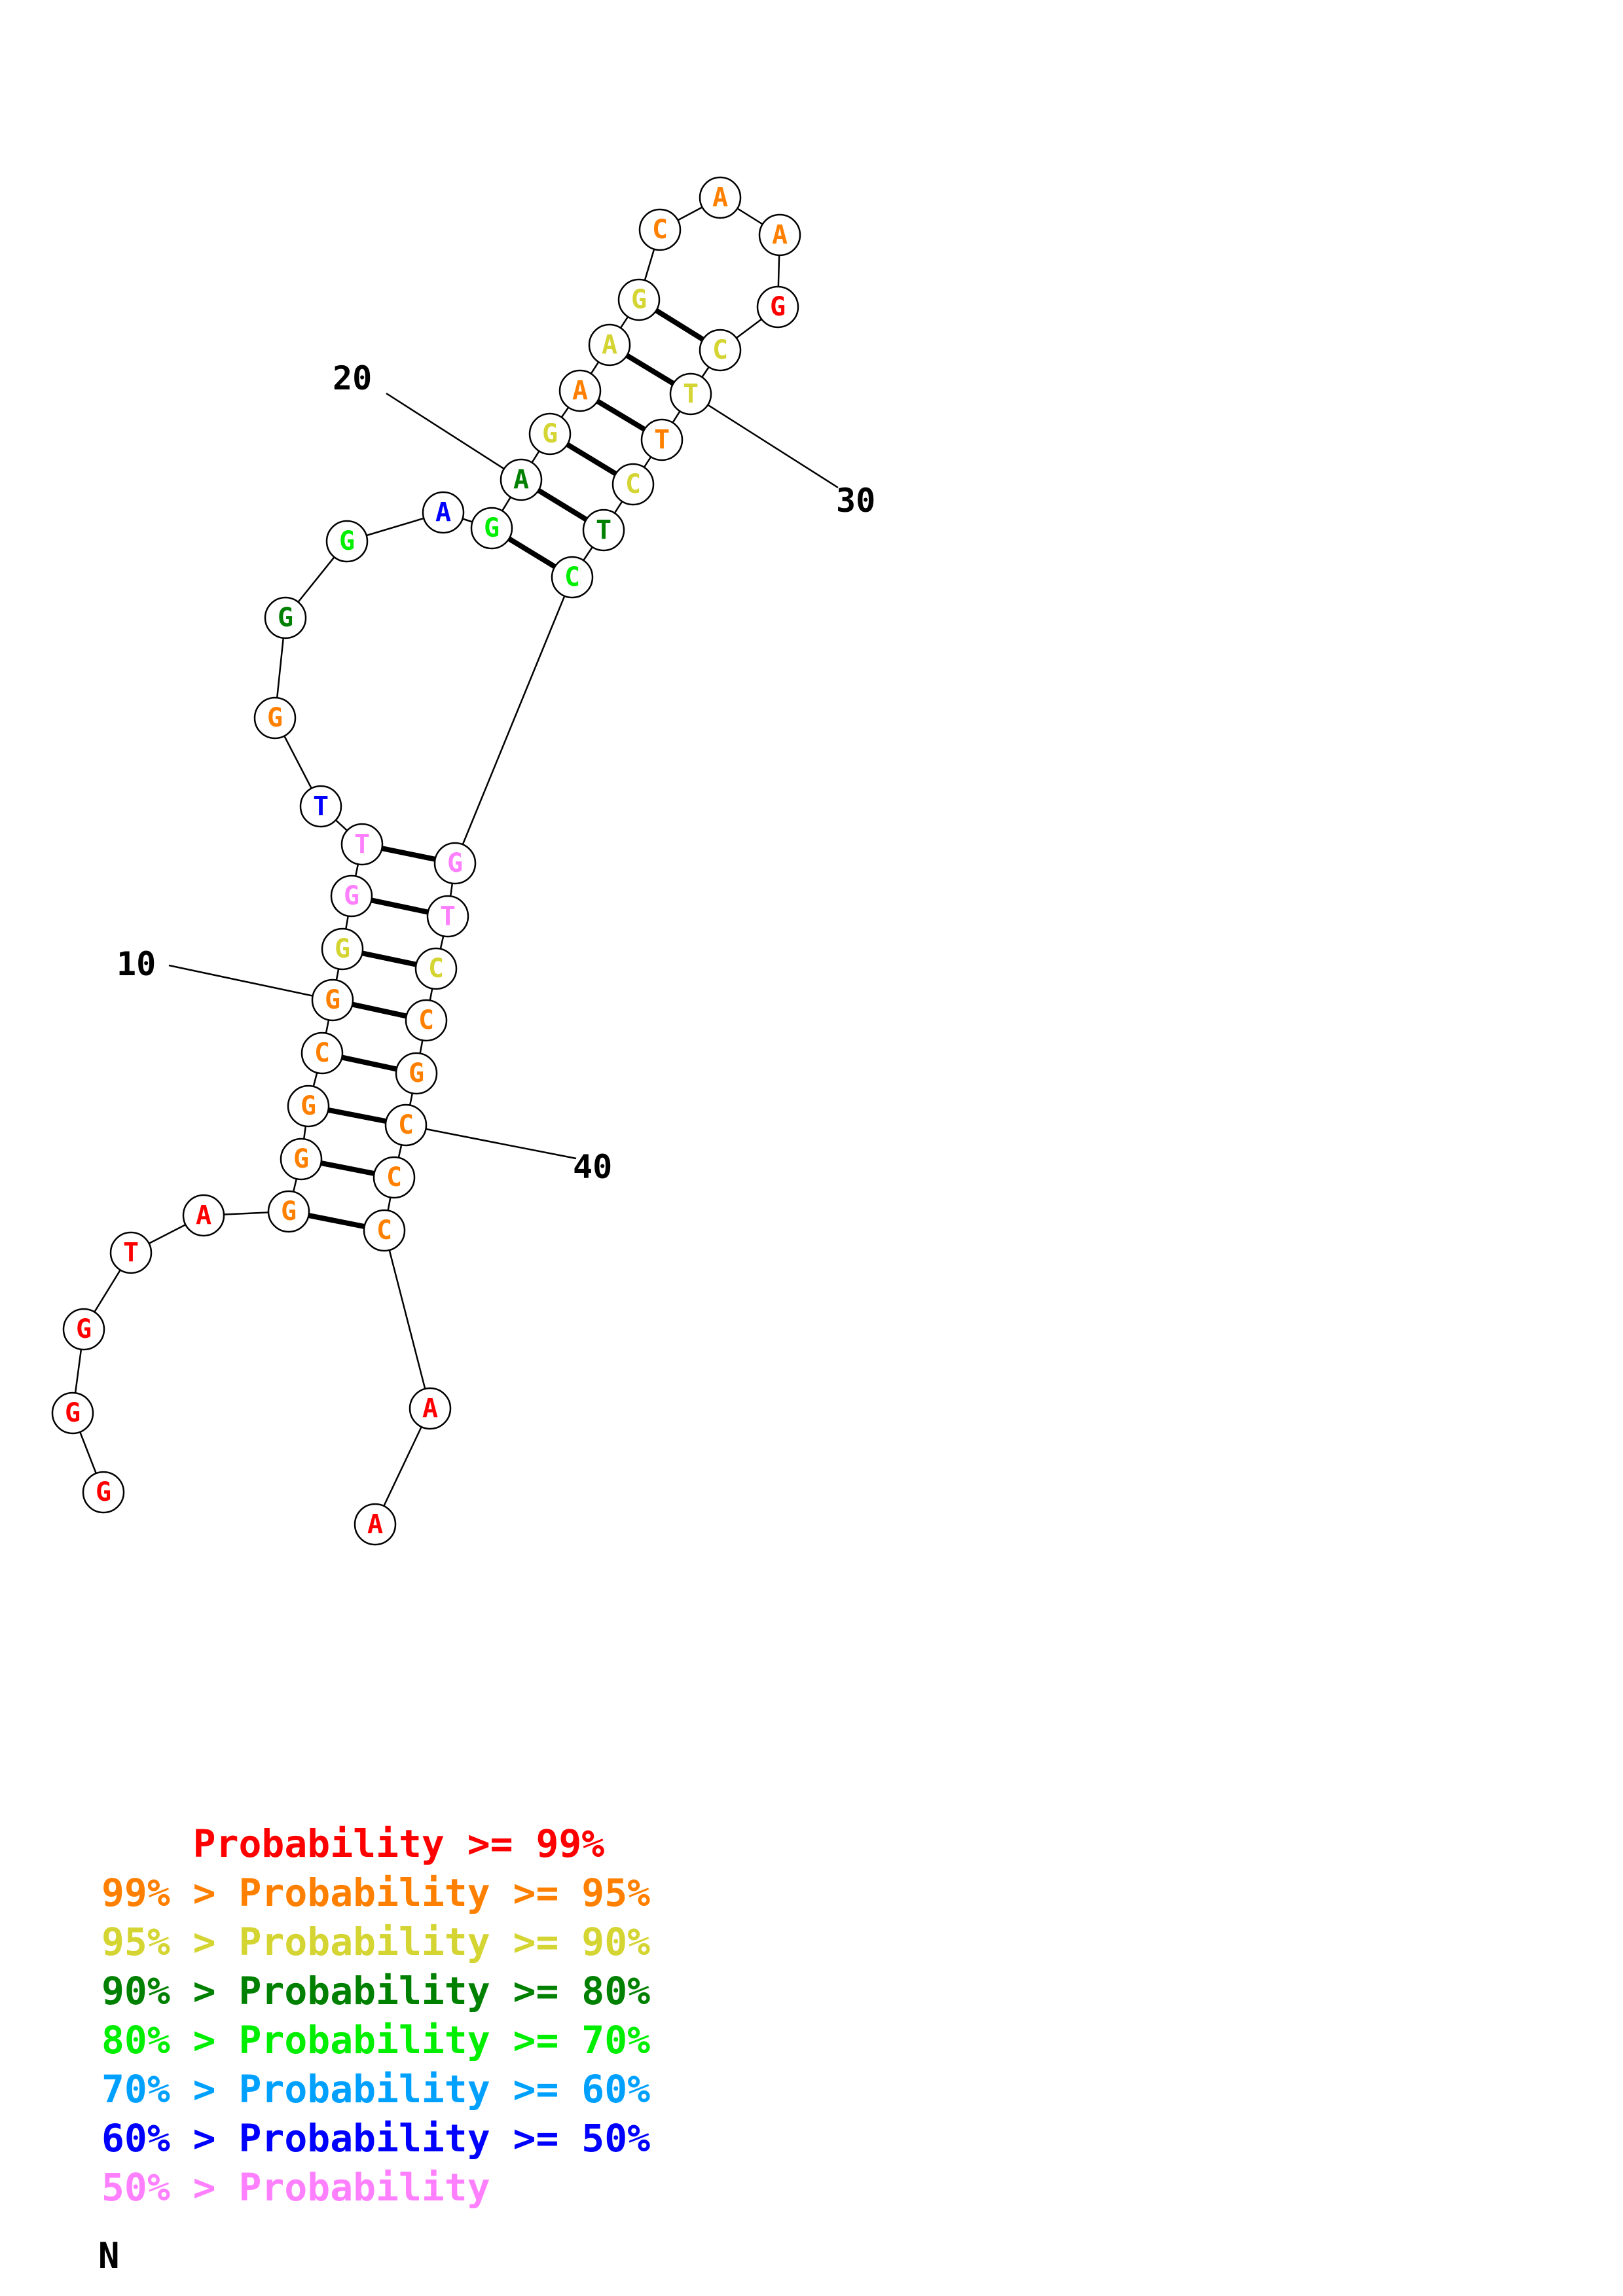 The height and width of the screenshot is (2296, 1623). What do you see at coordinates (351, 896) in the screenshot?
I see `nucleotide-12: G` at bounding box center [351, 896].